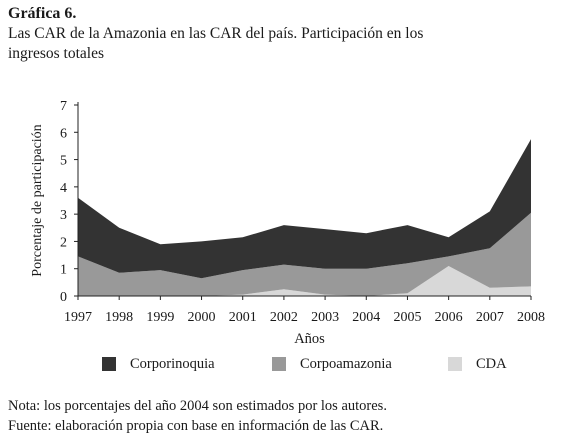 This screenshot has height=439, width=575. I want to click on legend-item-corpoamazonia: Corpoamazonia, so click(332, 364).